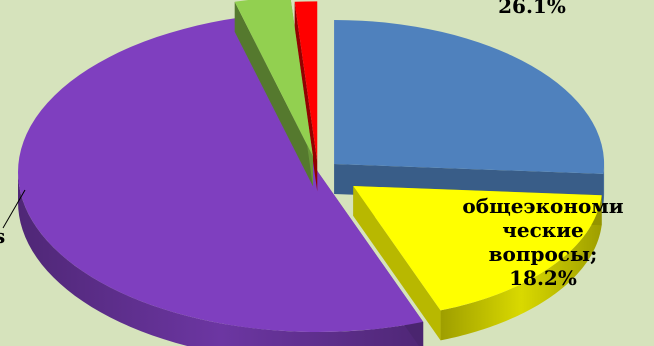 Image resolution: width=654 pixels, height=346 pixels. I want to click on pie-slice-1-rim, so click(521, 268).